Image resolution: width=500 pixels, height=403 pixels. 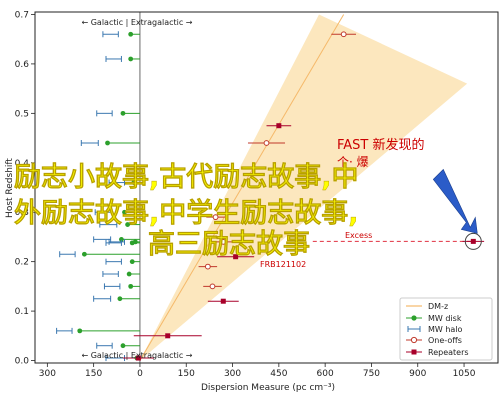 What do you see at coordinates (414, 318) in the screenshot?
I see `legend-disk-marker` at bounding box center [414, 318].